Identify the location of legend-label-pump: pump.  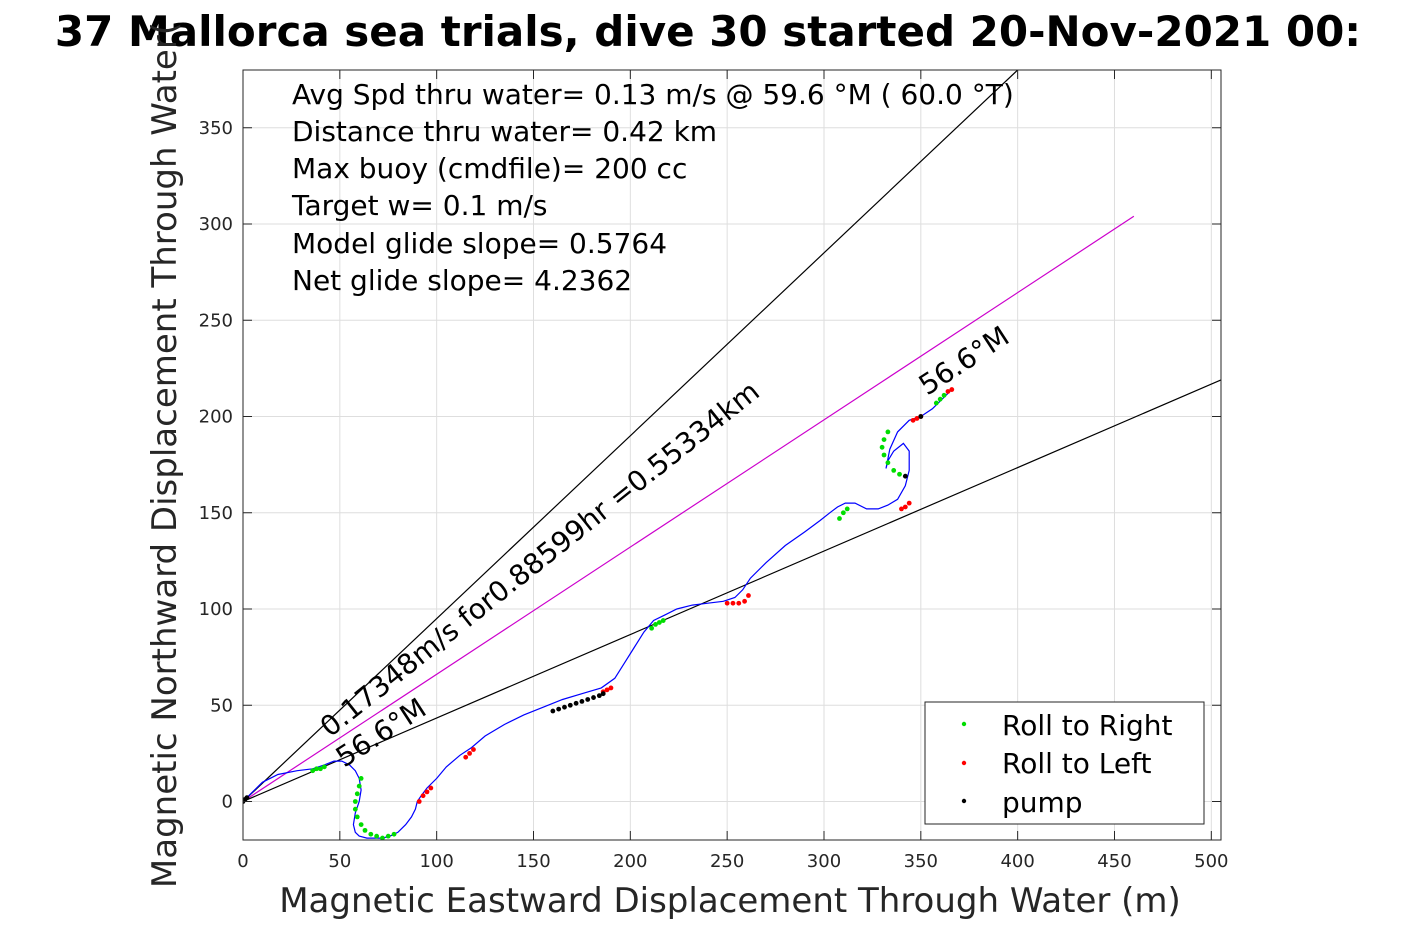
(1042, 802).